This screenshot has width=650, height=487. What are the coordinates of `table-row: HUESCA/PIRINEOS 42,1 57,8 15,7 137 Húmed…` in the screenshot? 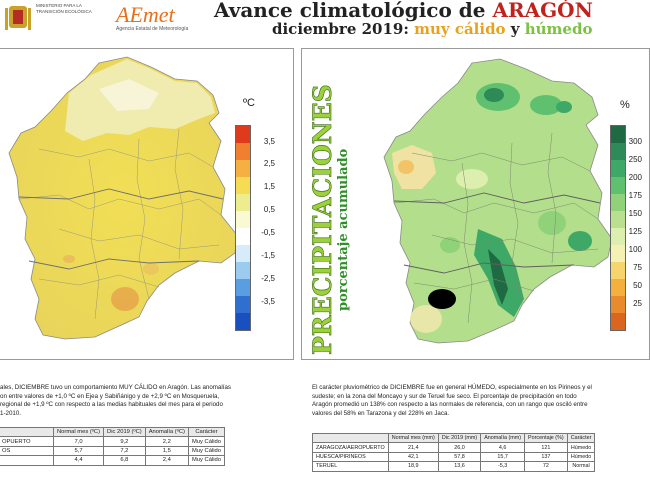 It's located at (454, 457).